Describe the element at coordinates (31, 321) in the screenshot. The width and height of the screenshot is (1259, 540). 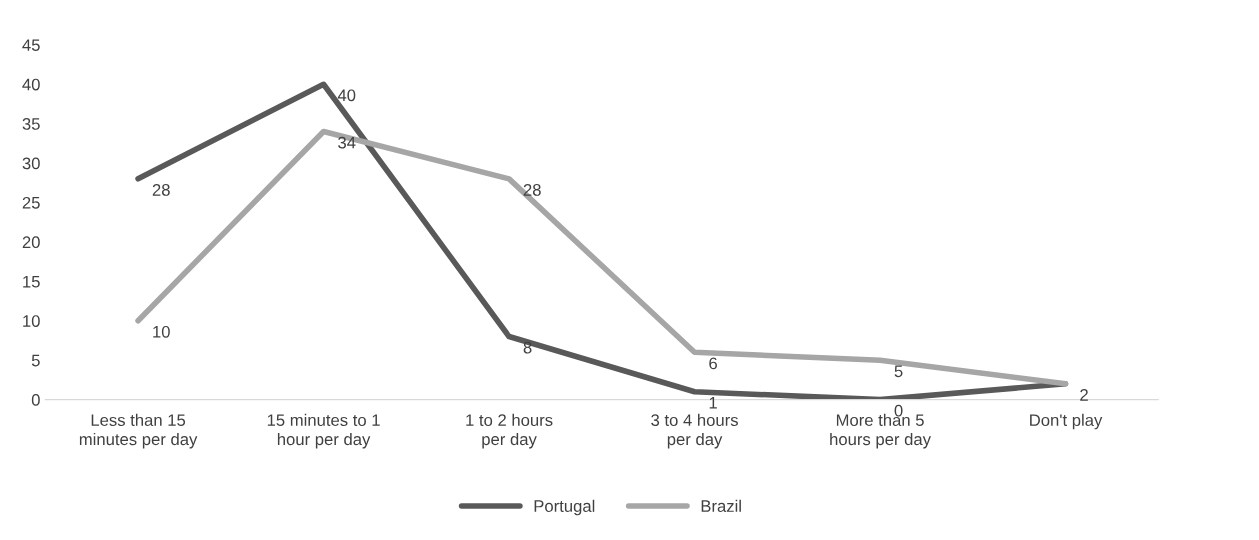
I see `y-tick-label: 10` at that location.